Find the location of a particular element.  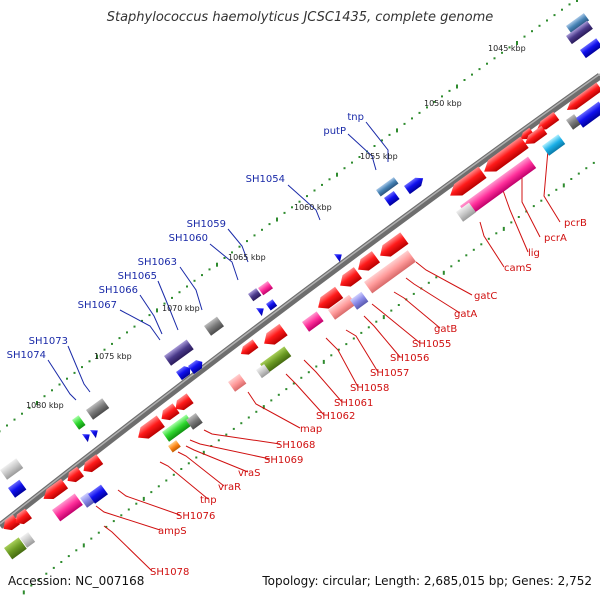

gene-label-ampS: ampS is located at coordinates (172, 531).